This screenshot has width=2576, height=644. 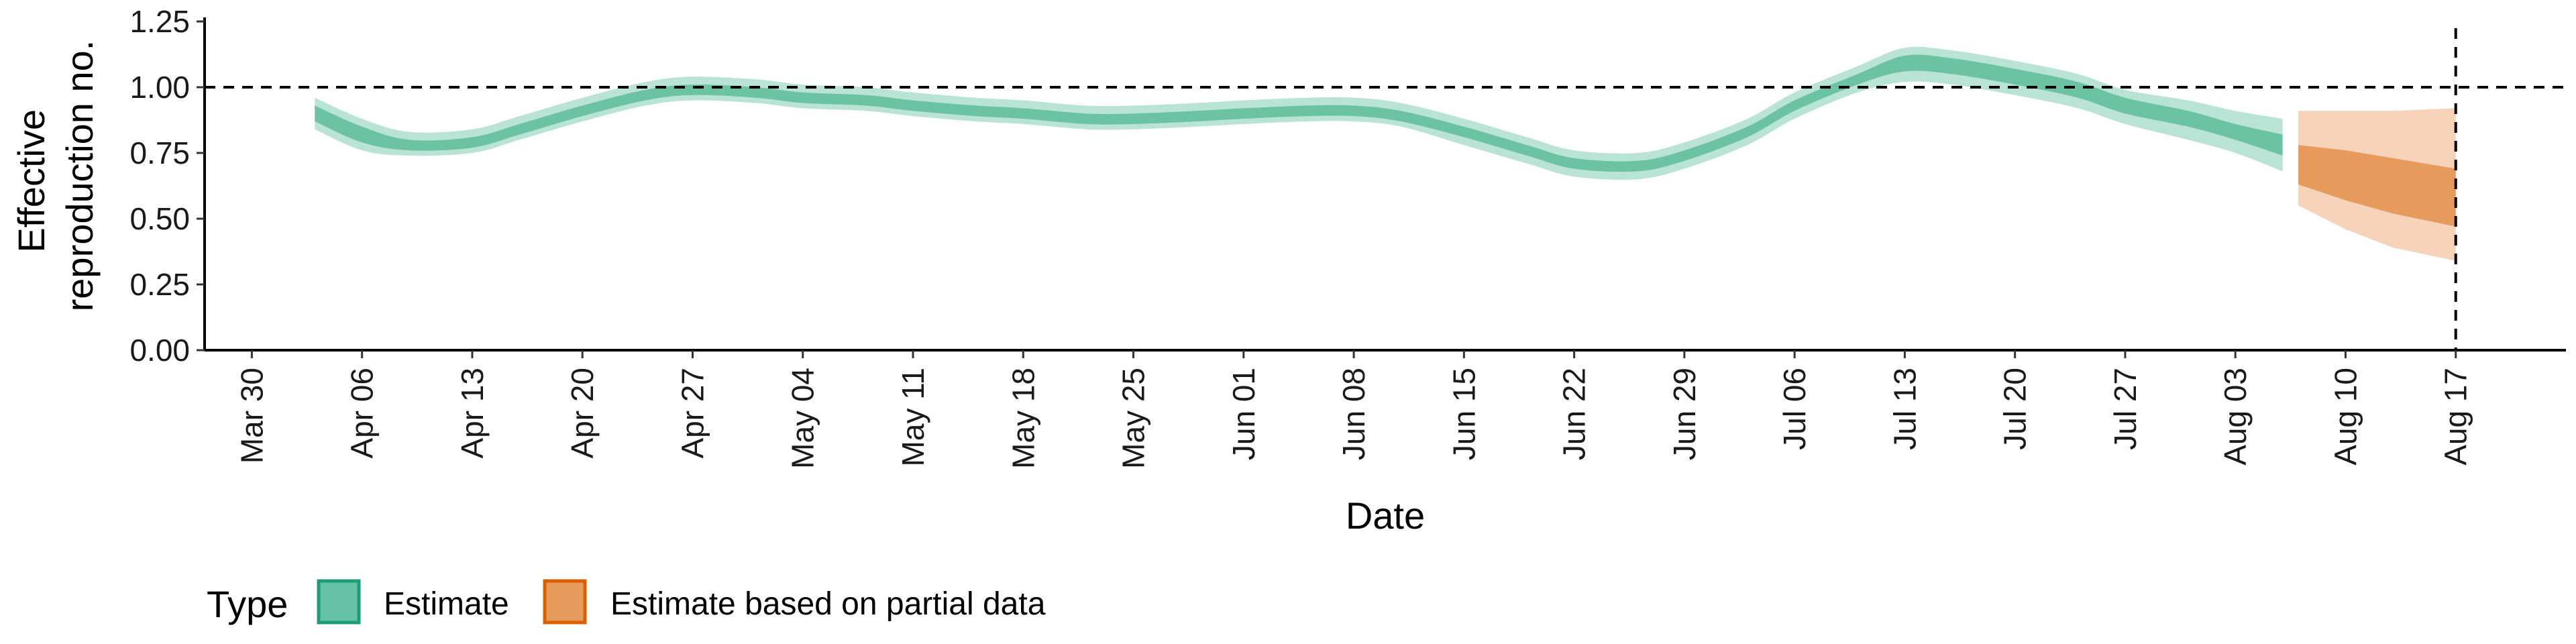 What do you see at coordinates (159, 350) in the screenshot?
I see `y-tick-label: 0.00` at bounding box center [159, 350].